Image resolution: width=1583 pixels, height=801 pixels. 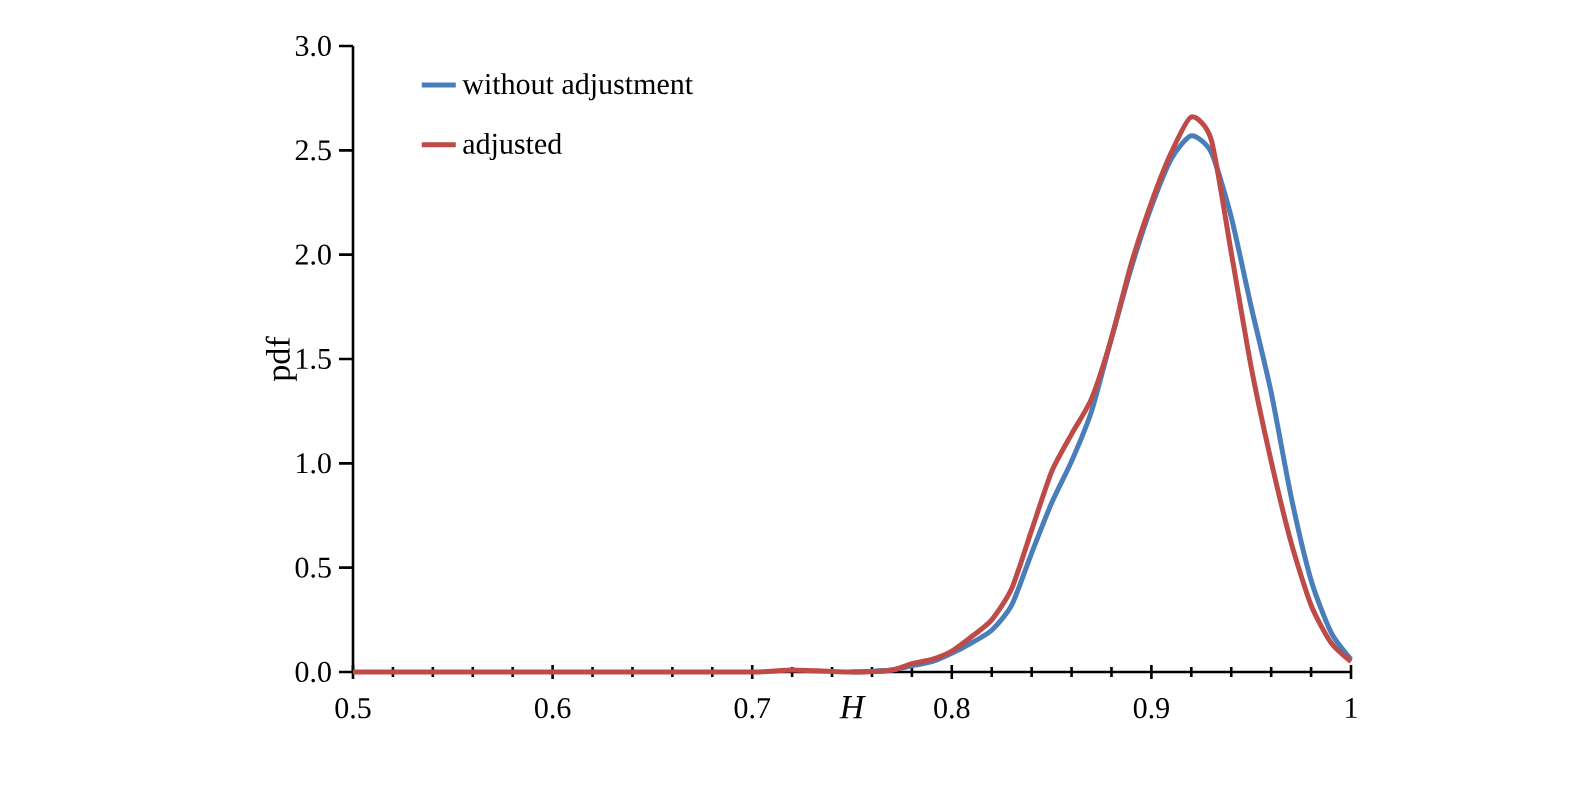 I want to click on x-tick-label: 0.8, so click(x=952, y=708).